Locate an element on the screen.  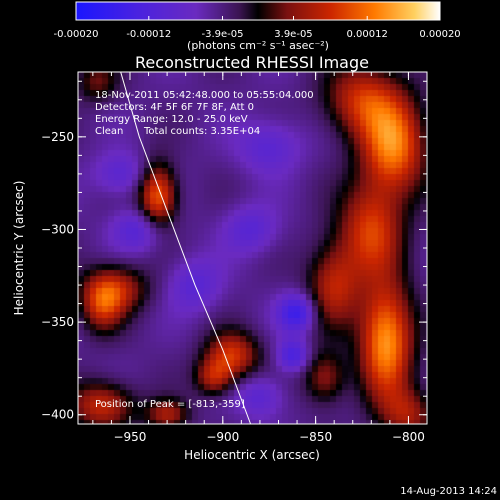
y-axis-label: Heliocentric Y (arcsec) is located at coordinates (19, 248).